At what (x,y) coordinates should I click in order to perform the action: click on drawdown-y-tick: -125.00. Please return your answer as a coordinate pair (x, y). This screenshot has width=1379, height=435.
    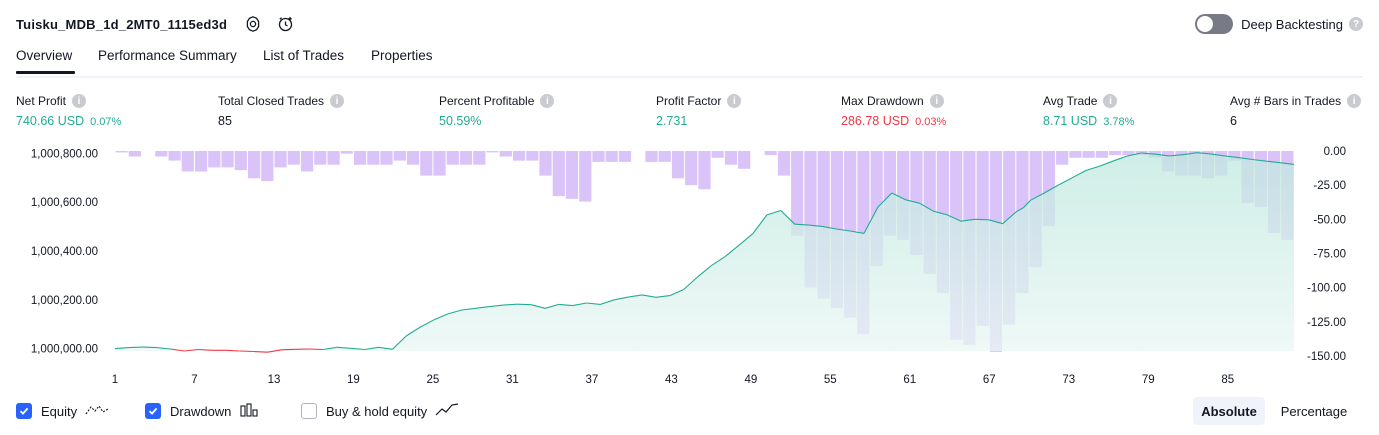
    Looking at the image, I should click on (1326, 323).